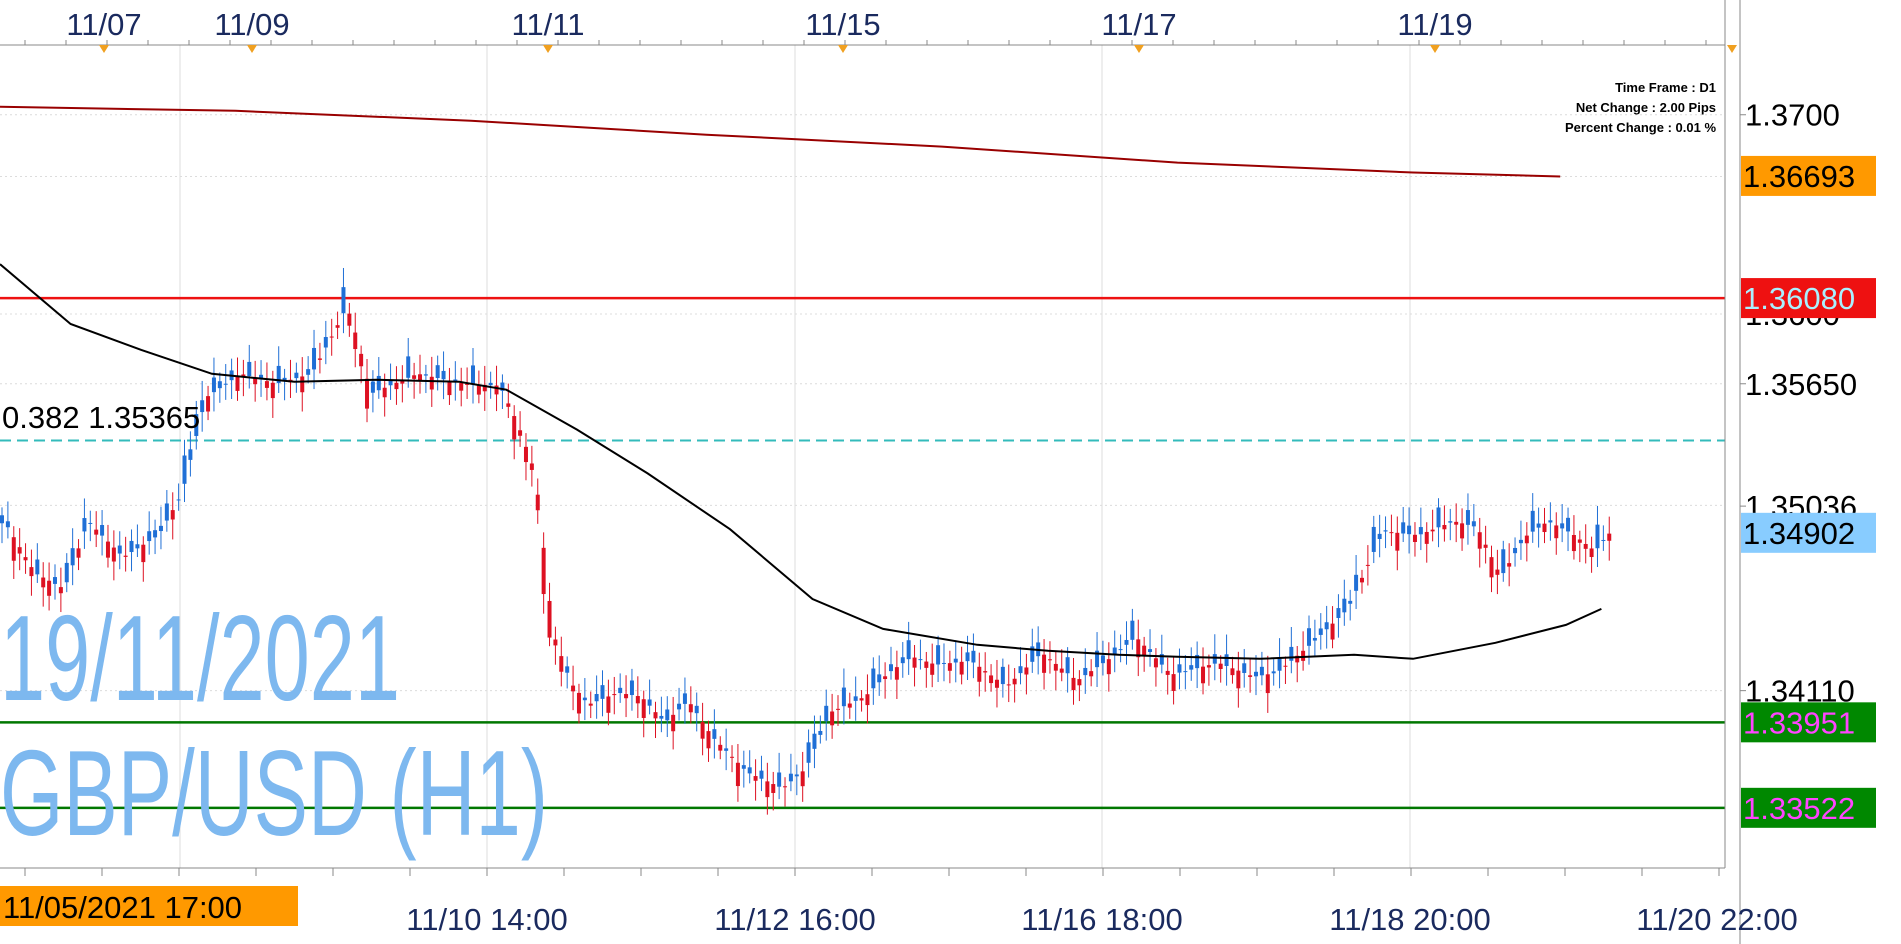 Image resolution: width=1901 pixels, height=944 pixels. What do you see at coordinates (1640, 127) in the screenshot?
I see `info-percent-change: Percent Change : 0.01 %` at bounding box center [1640, 127].